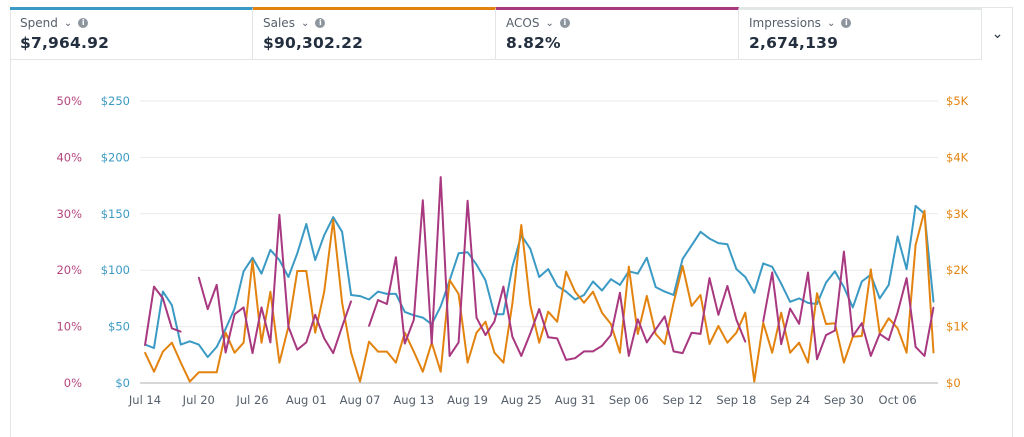 This screenshot has width=1024, height=437. What do you see at coordinates (957, 214) in the screenshot?
I see `sales-axis-tick: $3K` at bounding box center [957, 214].